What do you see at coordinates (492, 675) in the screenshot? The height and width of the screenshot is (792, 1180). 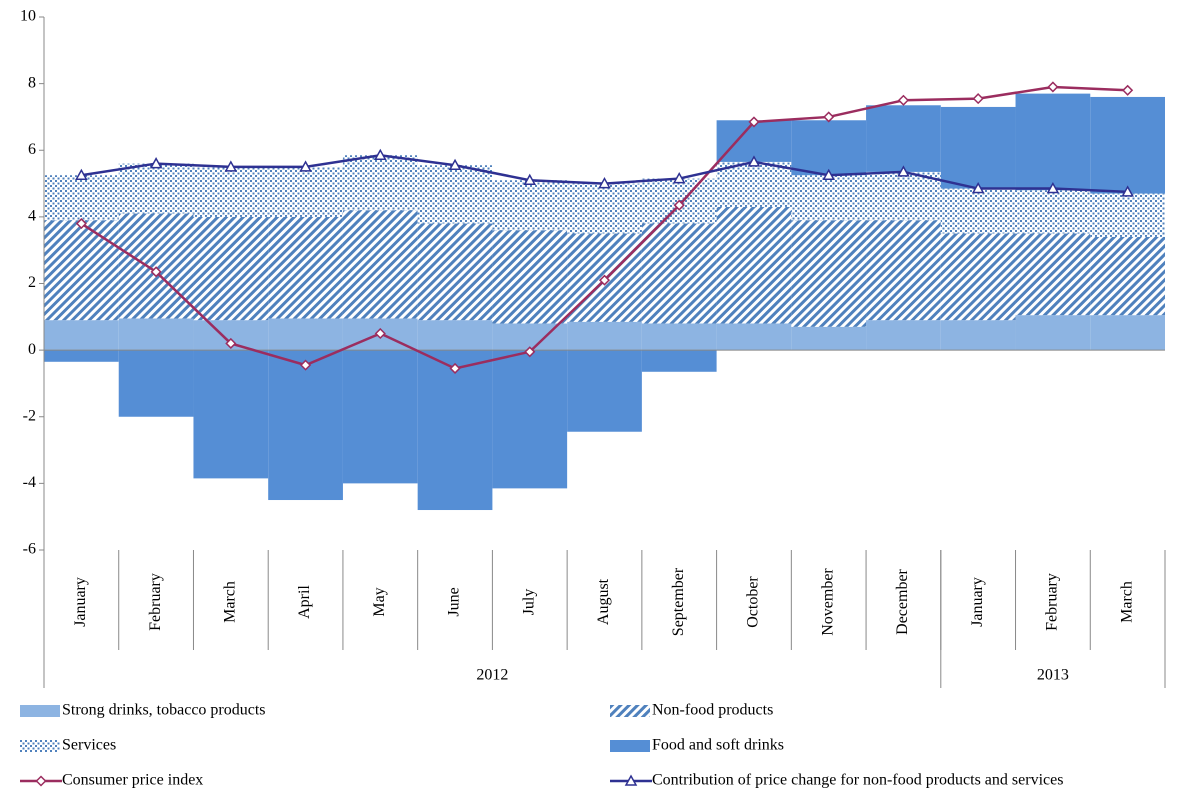 I see `x-group-label: 2012` at bounding box center [492, 675].